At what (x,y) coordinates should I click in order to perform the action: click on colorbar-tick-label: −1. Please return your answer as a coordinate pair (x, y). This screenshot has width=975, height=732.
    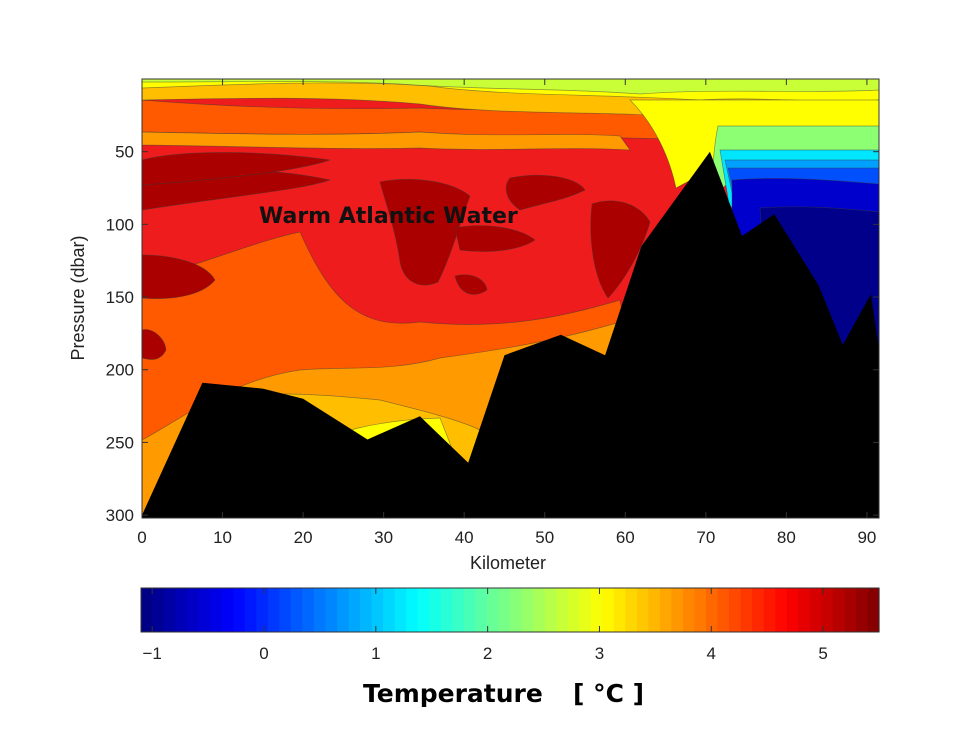
    Looking at the image, I should click on (151, 653).